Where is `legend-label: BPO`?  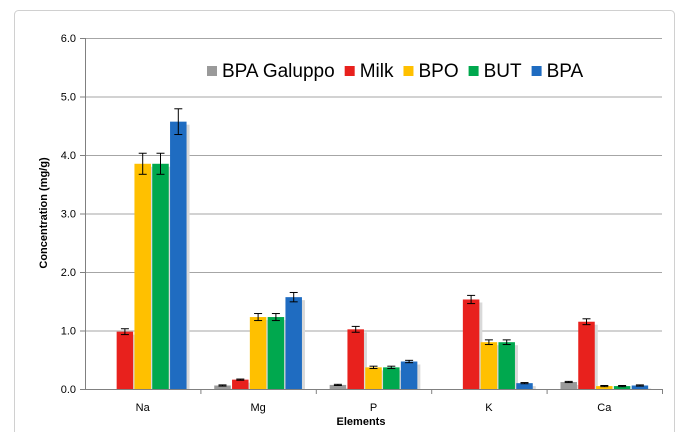
legend-label: BPO is located at coordinates (438, 71).